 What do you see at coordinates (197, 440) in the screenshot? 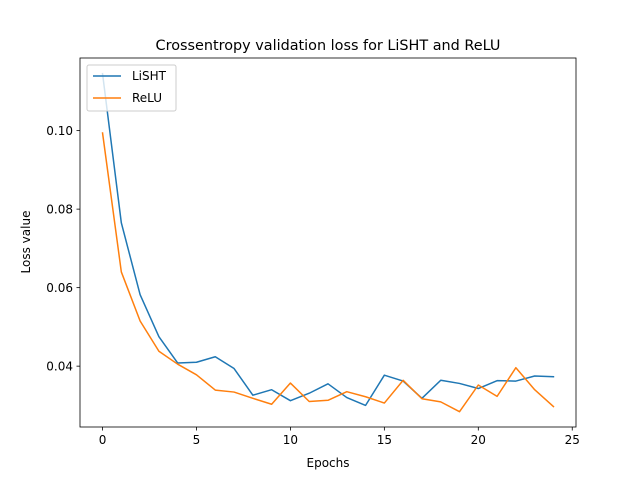
I see `x-tick-label: 5` at bounding box center [197, 440].